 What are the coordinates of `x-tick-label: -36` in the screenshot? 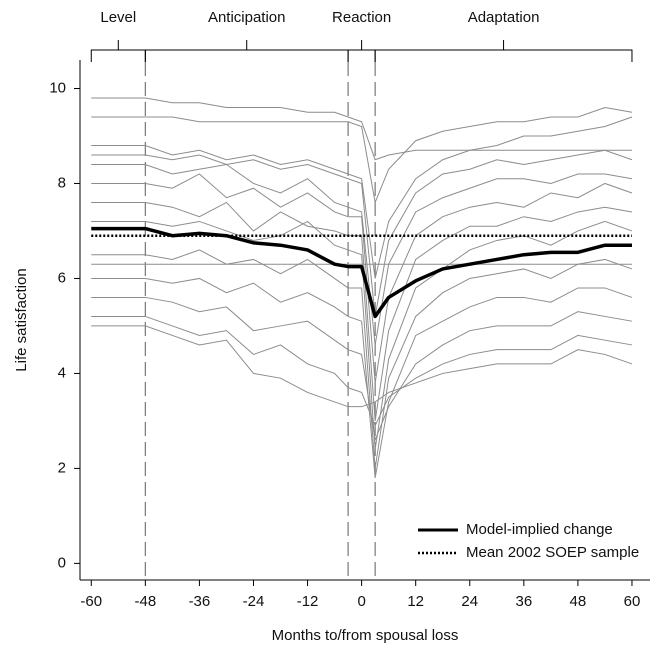 It's located at (200, 601).